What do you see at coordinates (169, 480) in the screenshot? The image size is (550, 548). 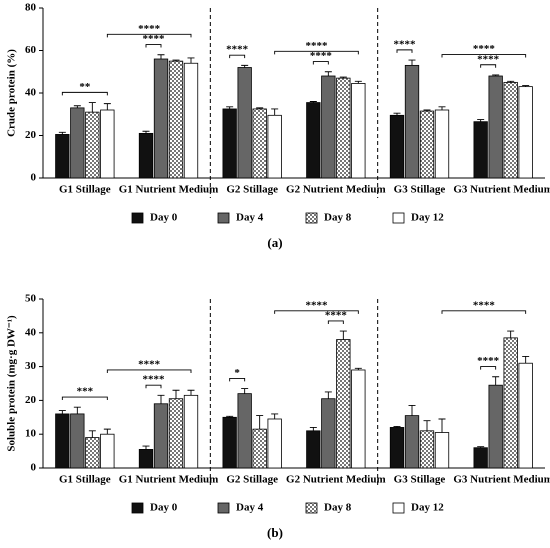 I see `x-tick-label: G1 Nutrient Medium` at bounding box center [169, 480].